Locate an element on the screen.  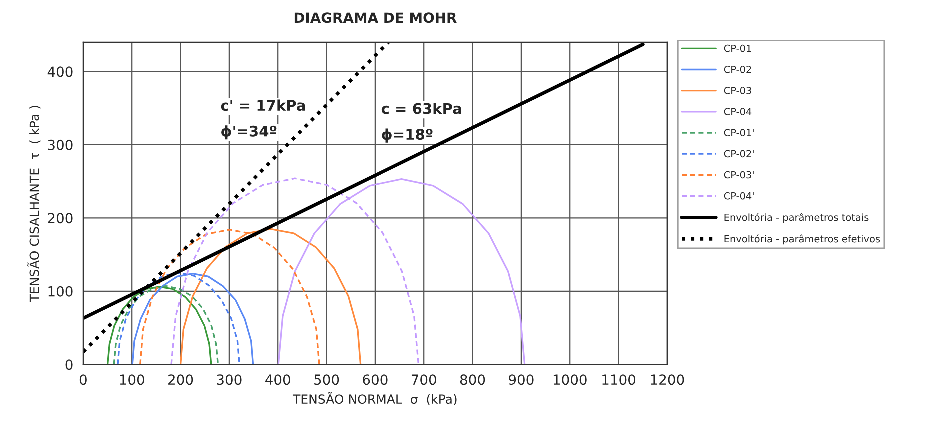
legend-label: Envoltória - parâmetros efetivos is located at coordinates (802, 239).